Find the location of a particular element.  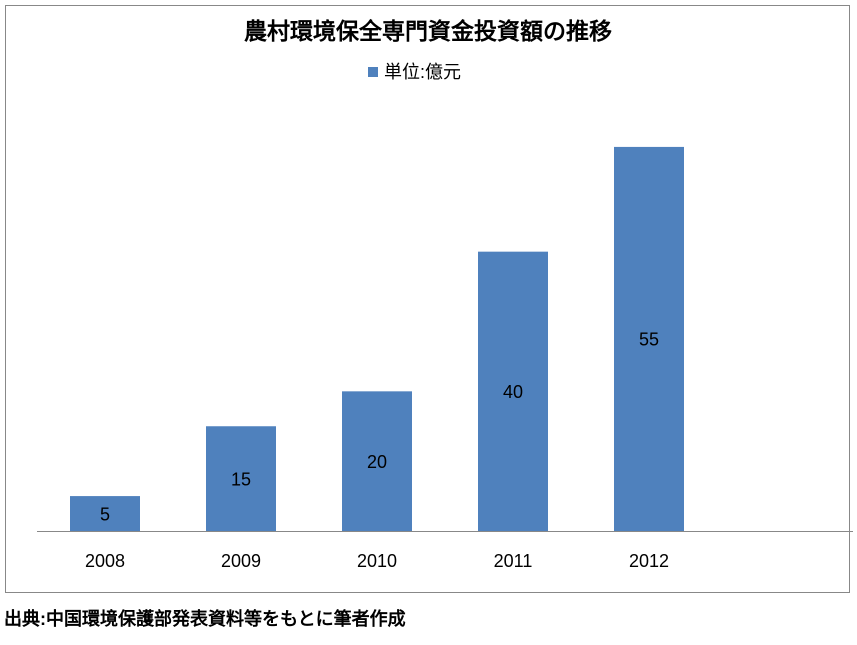

source-note: 出典:中国環境保護部発表資料等をもとに筆者作成 is located at coordinates (205, 618).